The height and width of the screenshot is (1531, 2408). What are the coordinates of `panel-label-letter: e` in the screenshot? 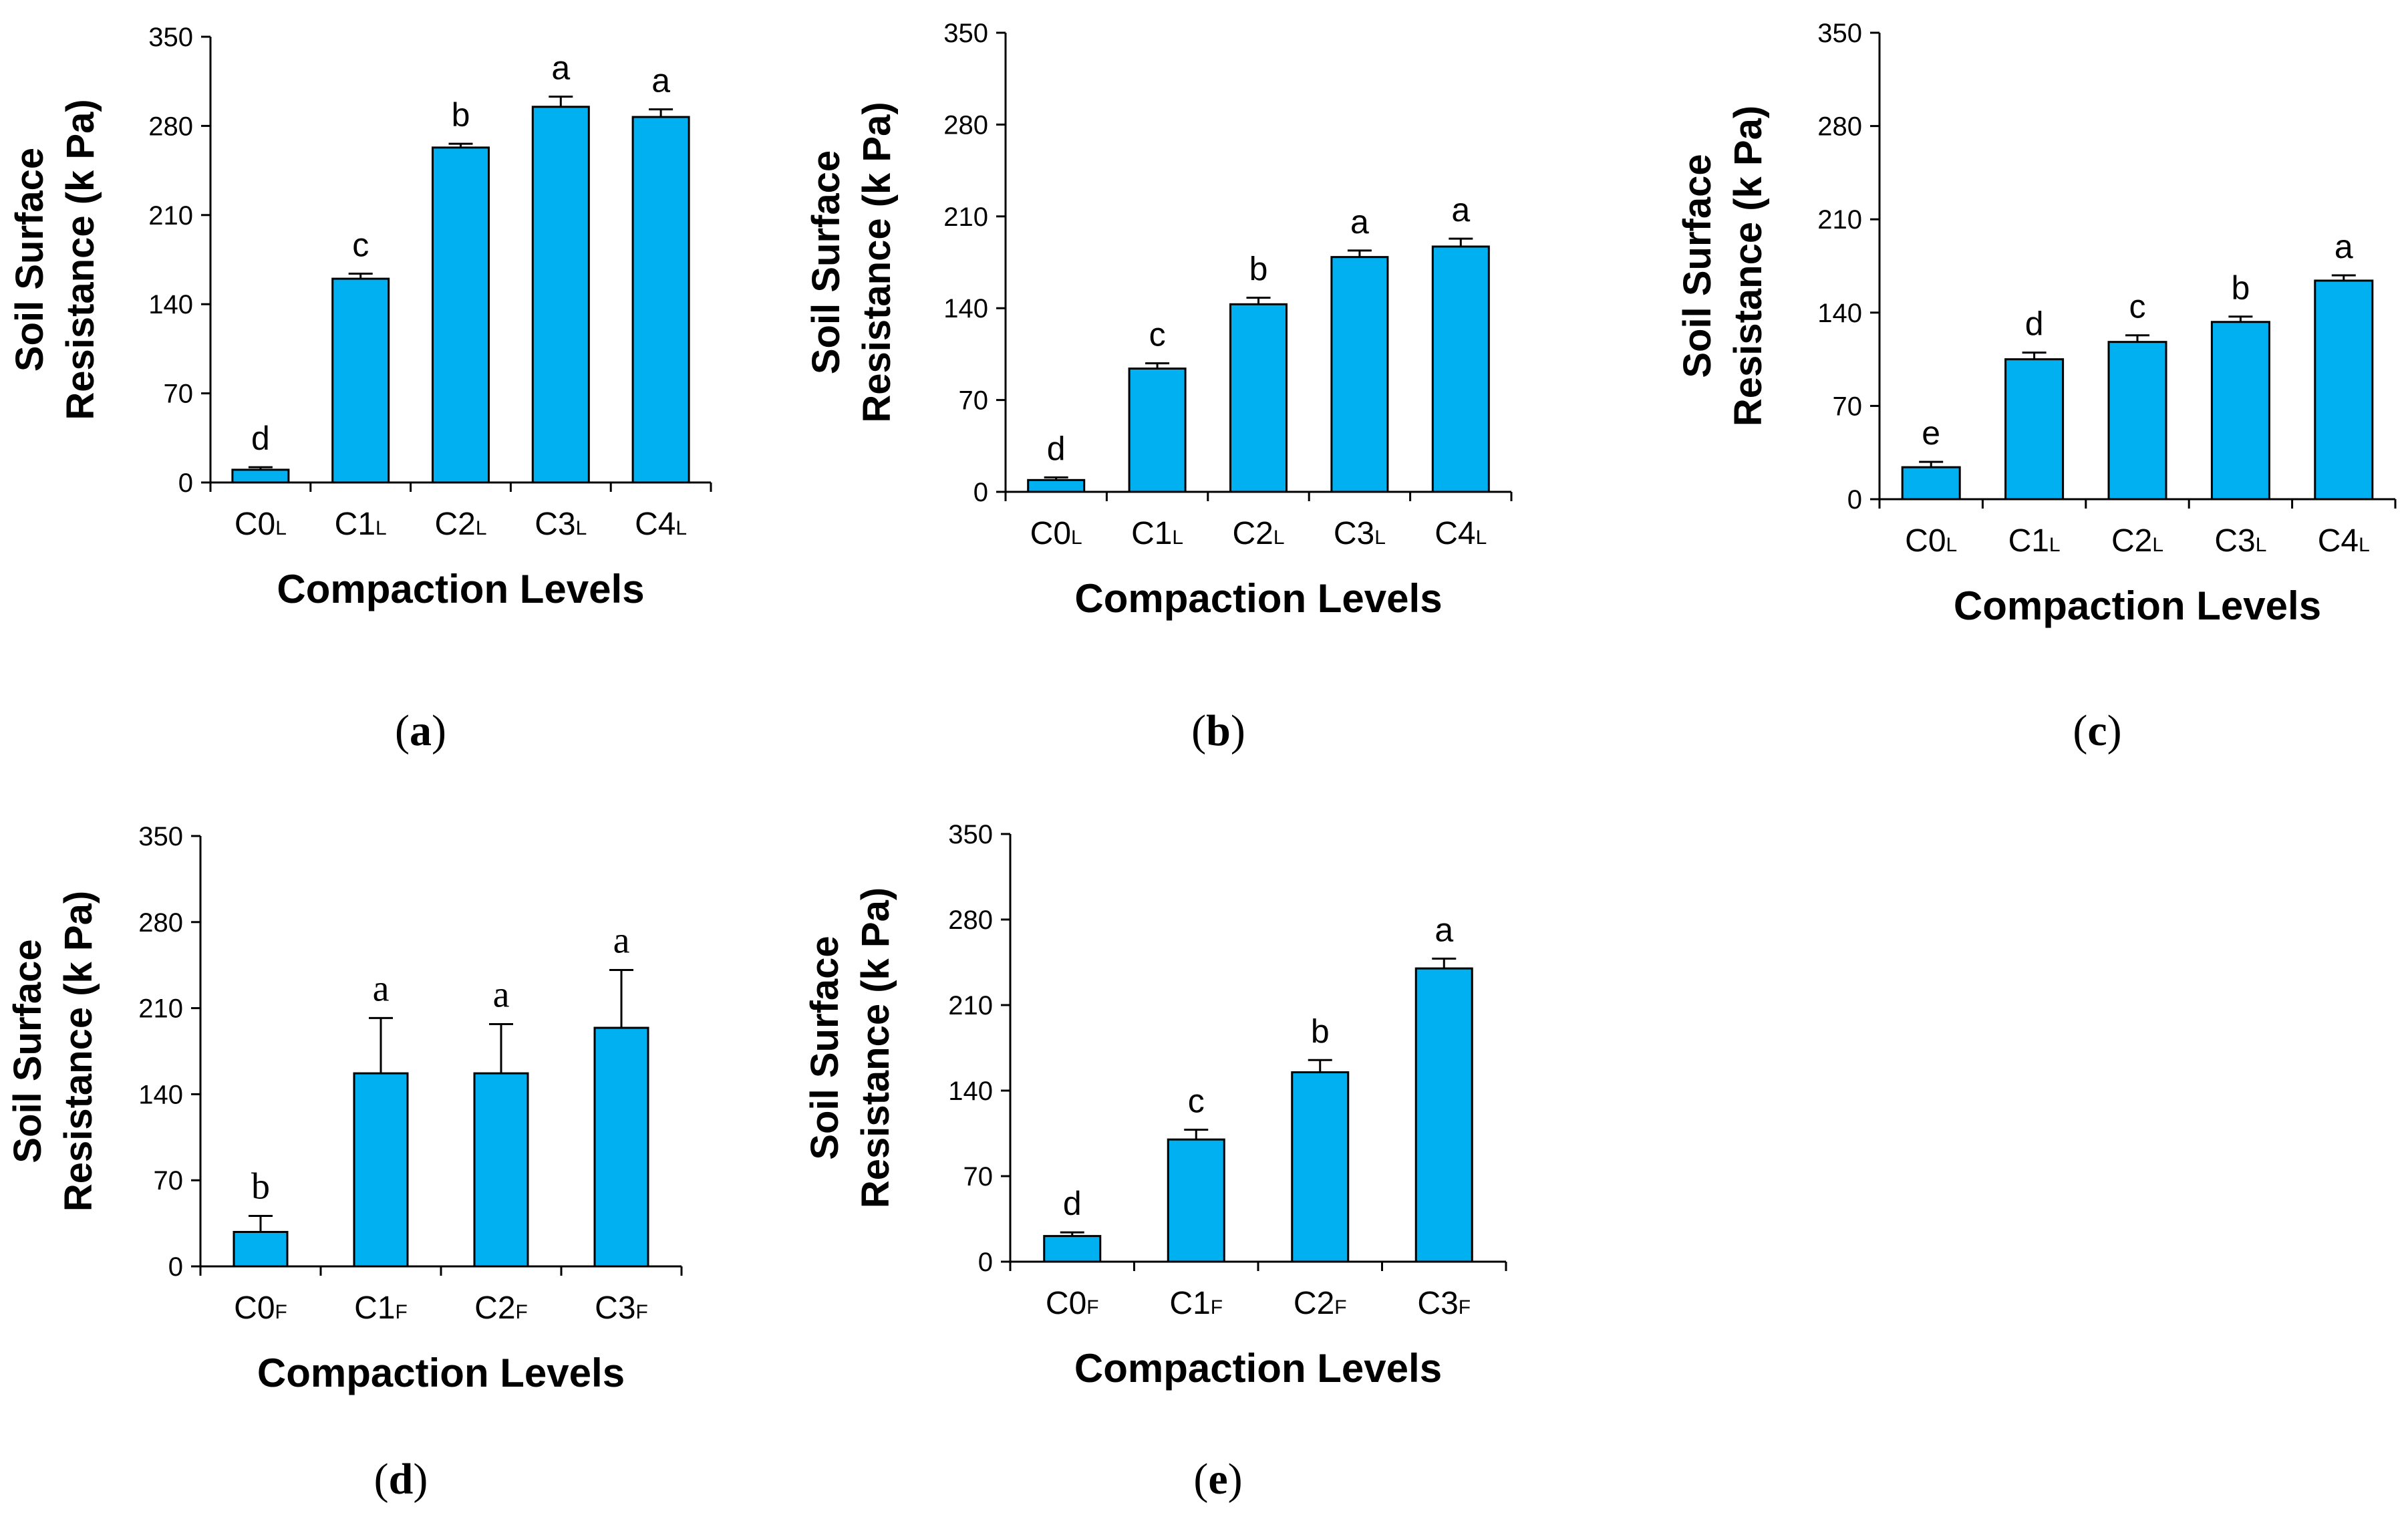 It's located at (1218, 1479).